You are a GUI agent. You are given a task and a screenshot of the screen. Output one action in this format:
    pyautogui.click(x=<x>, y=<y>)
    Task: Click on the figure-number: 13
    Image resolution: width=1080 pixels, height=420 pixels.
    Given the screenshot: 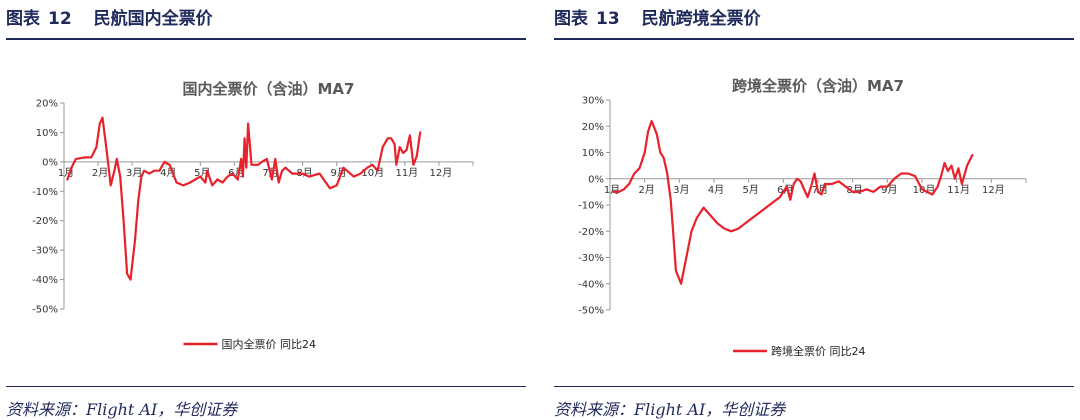 What is the action you would take?
    pyautogui.click(x=608, y=19)
    